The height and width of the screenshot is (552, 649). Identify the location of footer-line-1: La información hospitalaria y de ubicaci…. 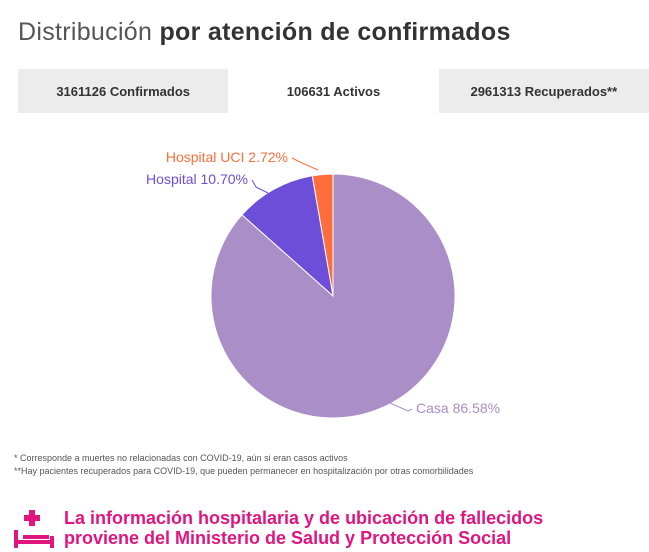
(304, 518).